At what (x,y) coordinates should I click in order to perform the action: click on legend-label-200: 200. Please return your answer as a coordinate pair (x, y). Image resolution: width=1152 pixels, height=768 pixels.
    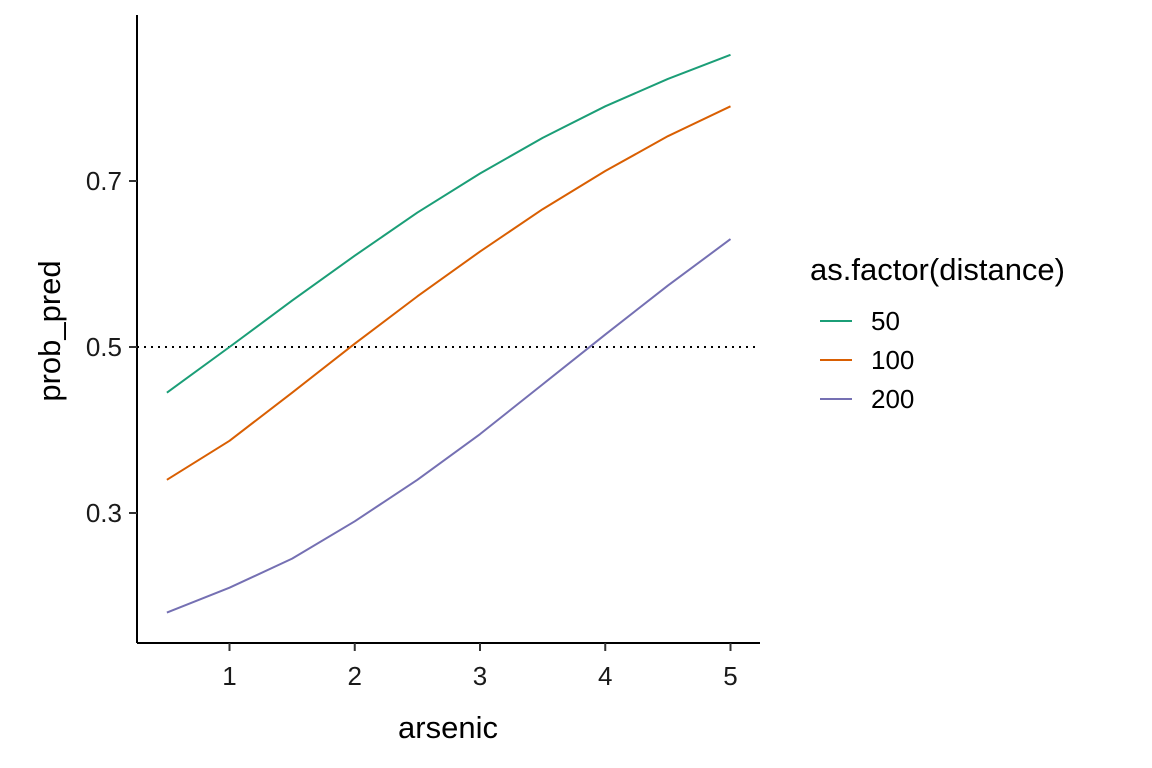
    Looking at the image, I should click on (892, 399).